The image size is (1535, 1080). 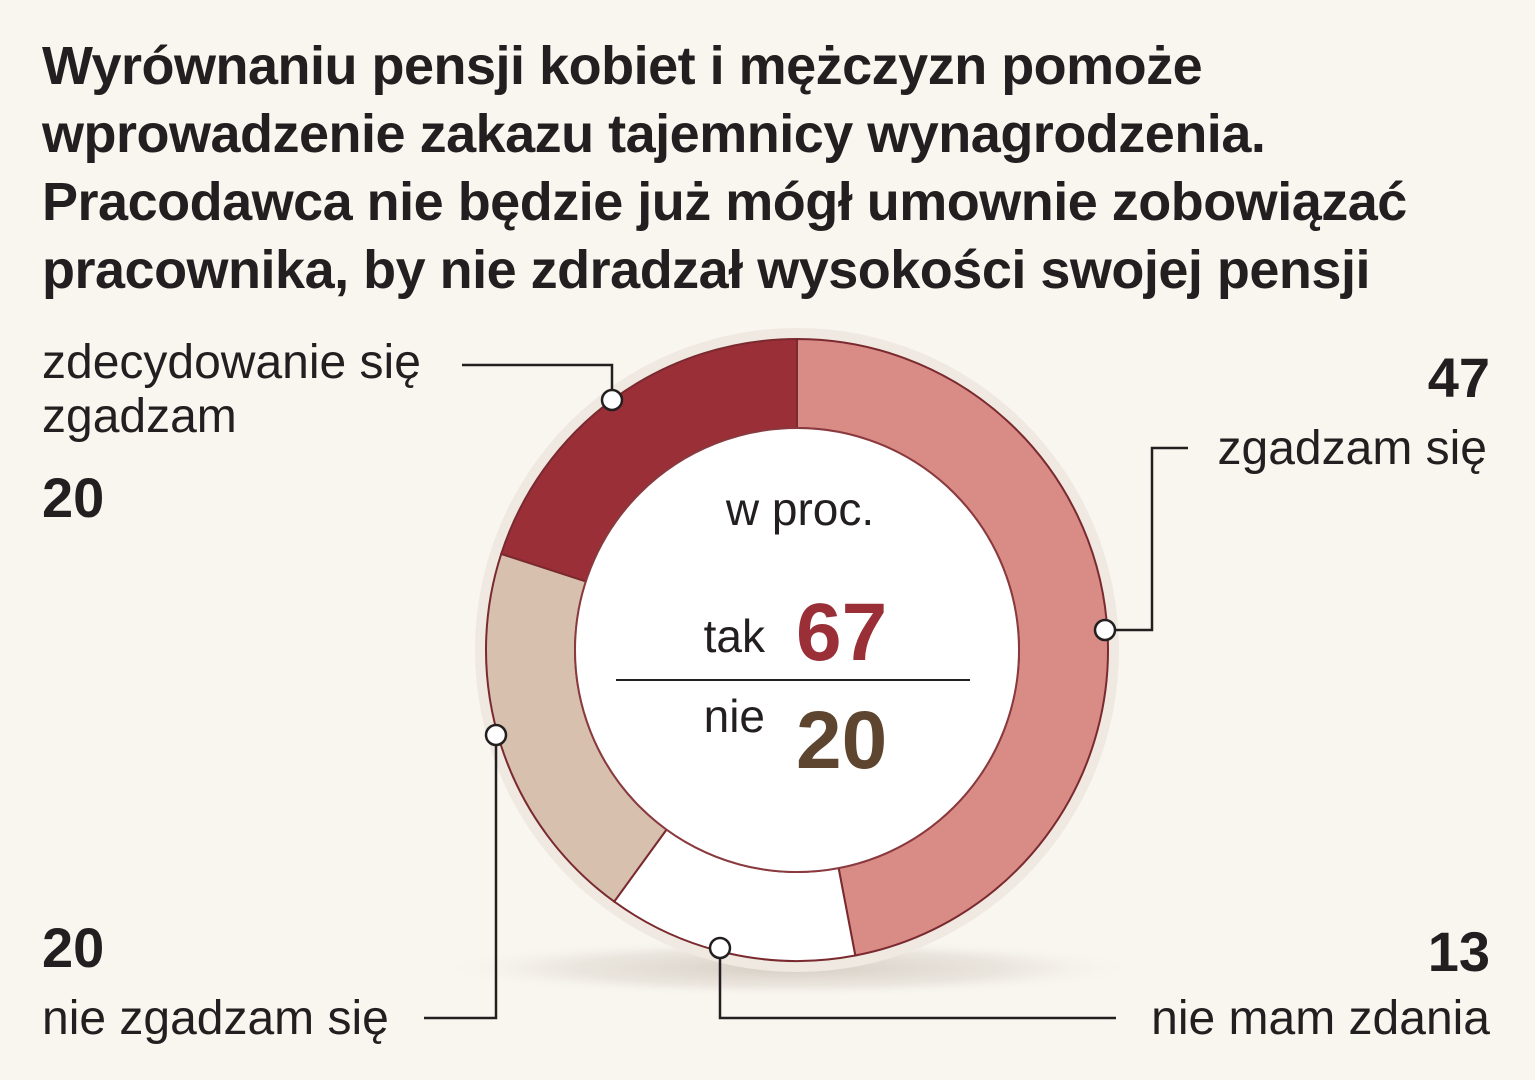 I want to click on slice-label-agree: zgadzam się, so click(x=1352, y=448).